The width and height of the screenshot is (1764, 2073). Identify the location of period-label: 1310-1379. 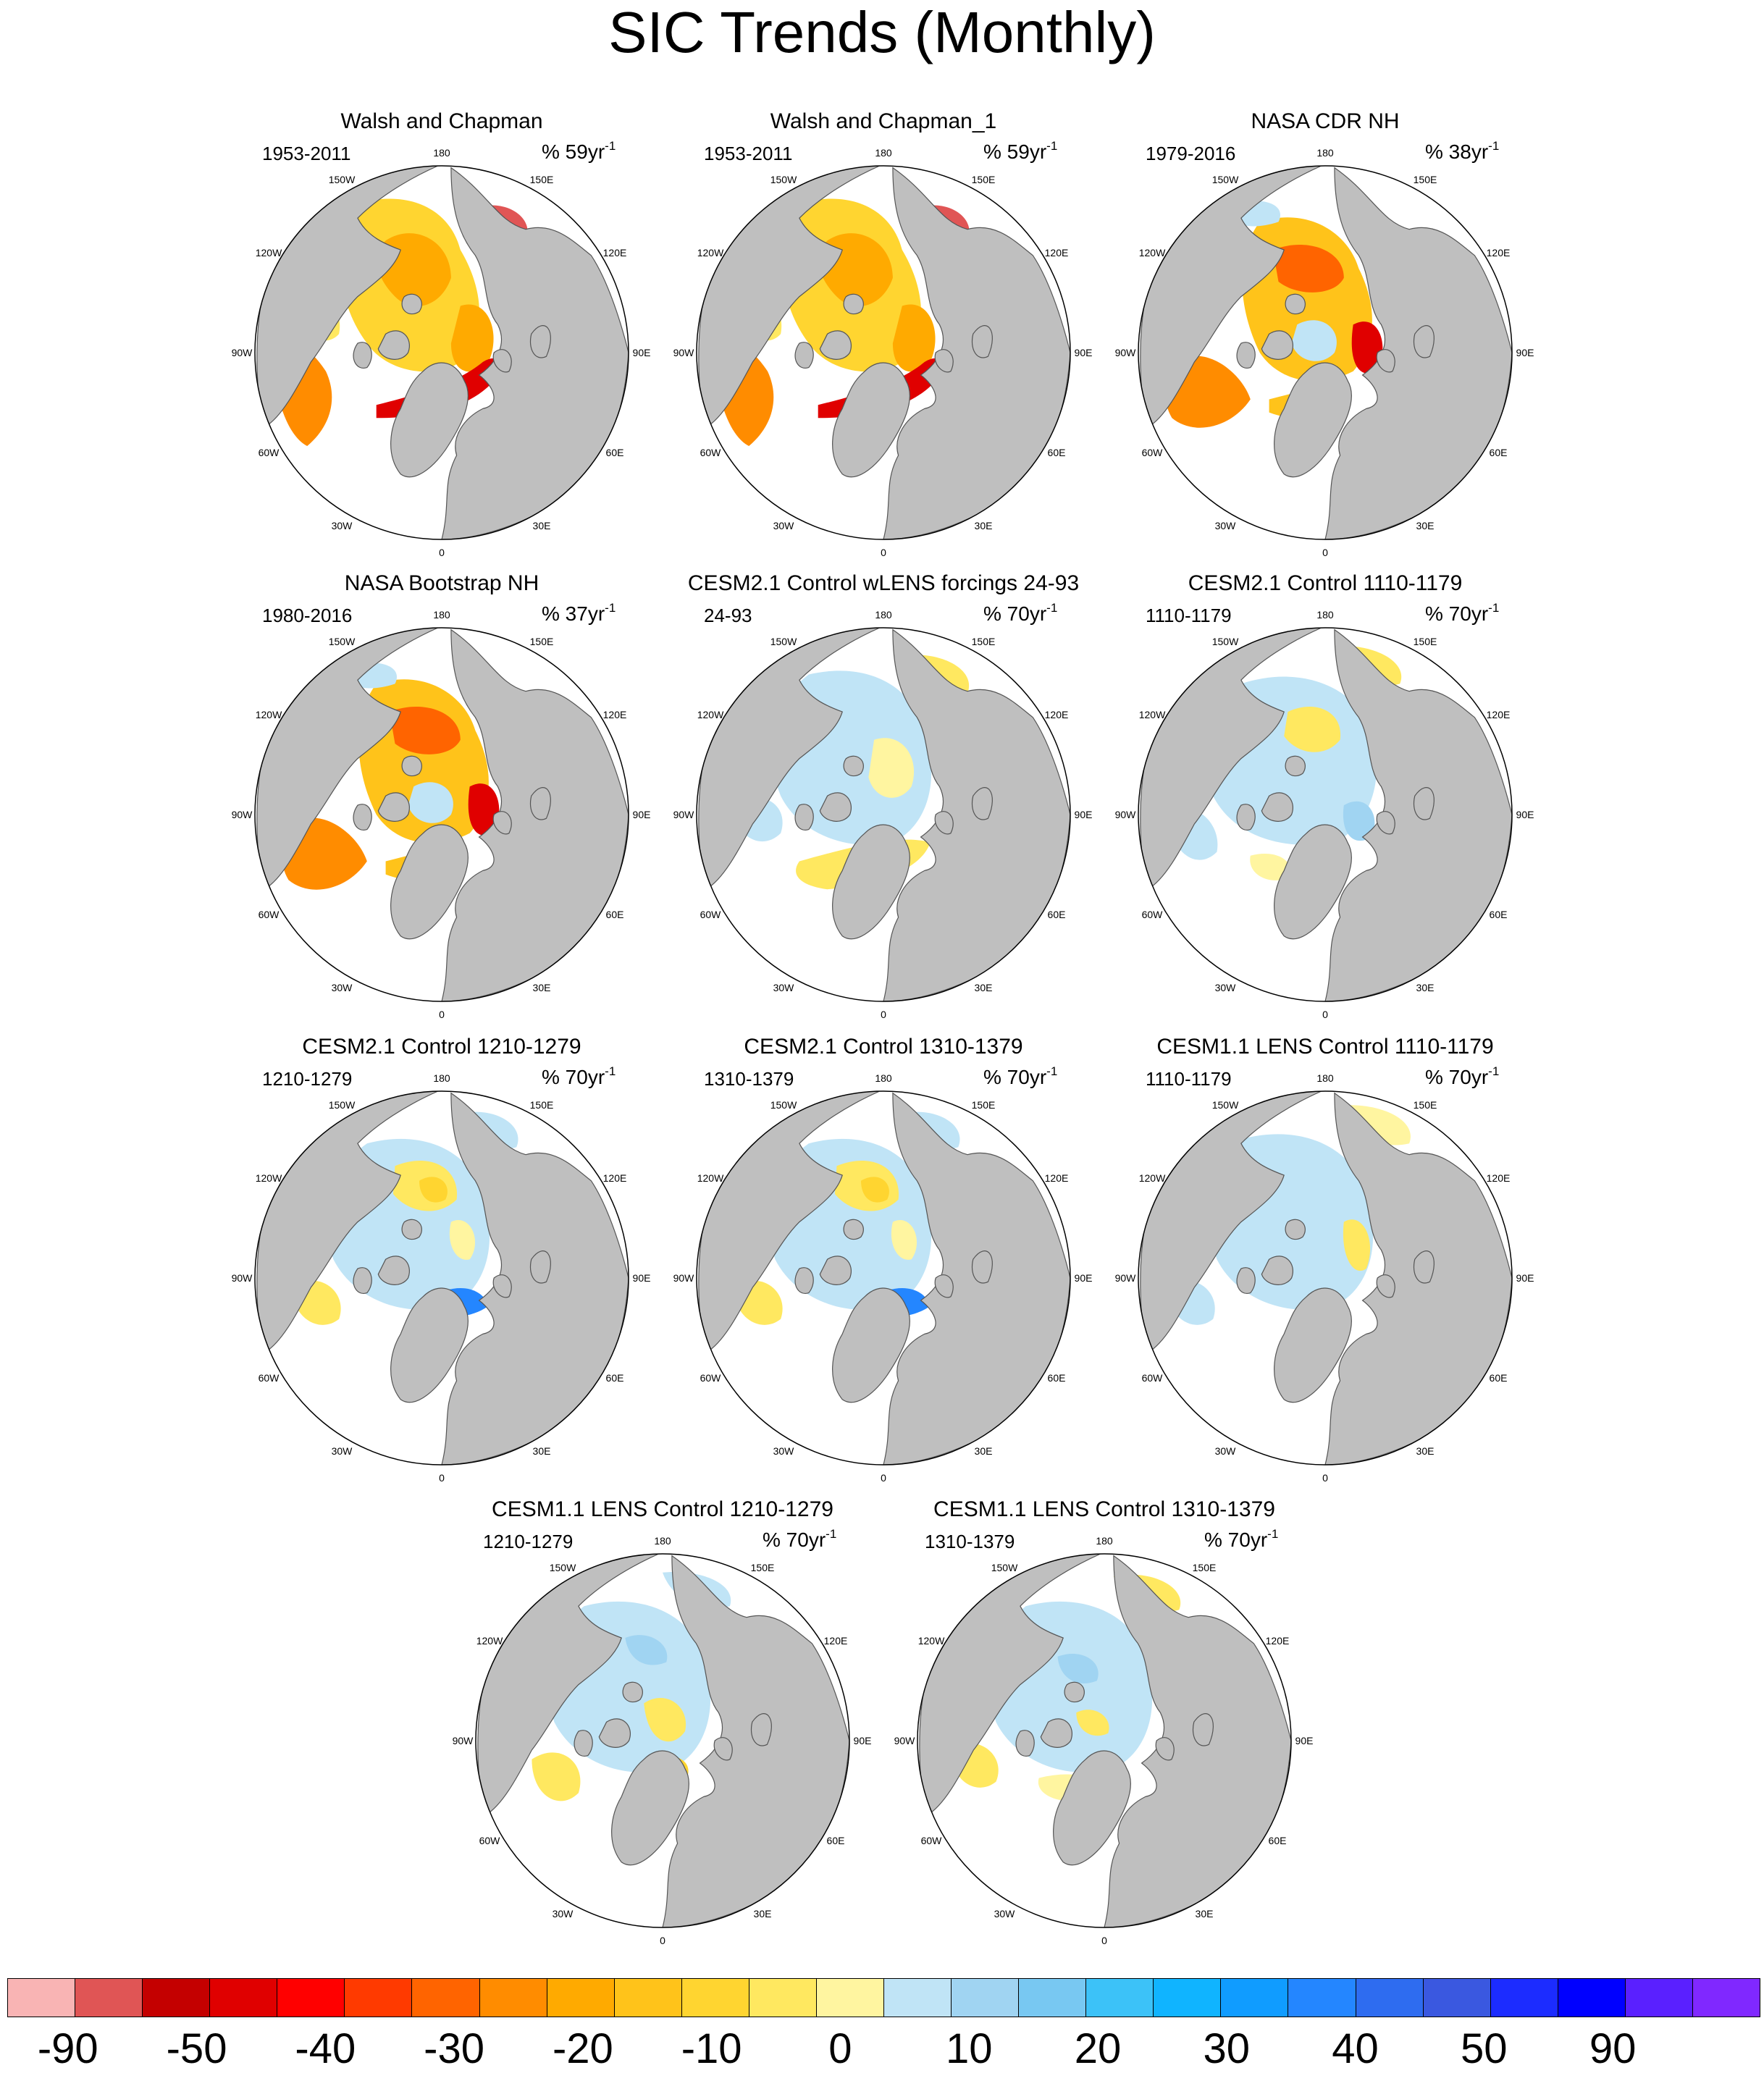
(970, 1541).